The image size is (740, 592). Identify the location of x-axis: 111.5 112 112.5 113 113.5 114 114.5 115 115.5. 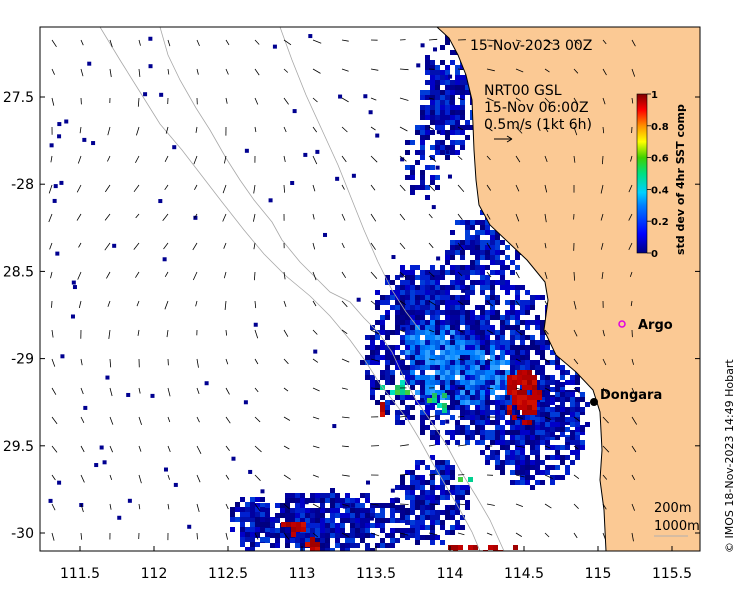
(376, 564).